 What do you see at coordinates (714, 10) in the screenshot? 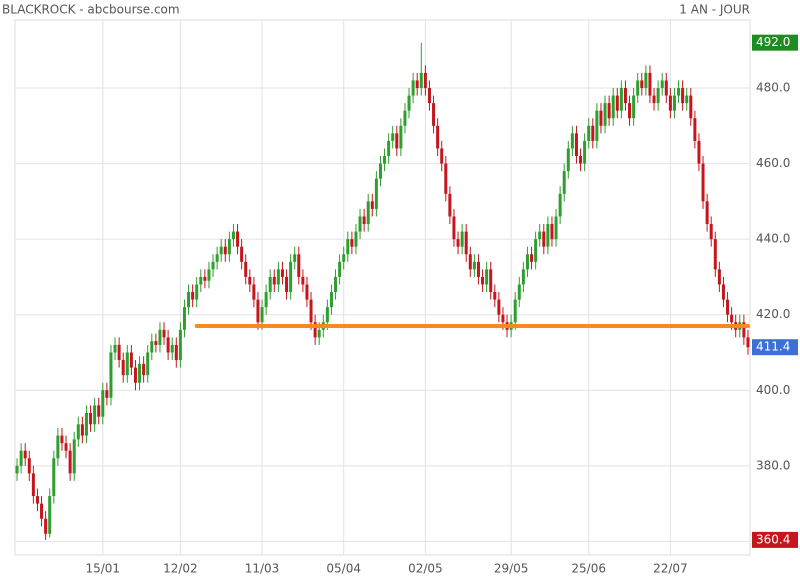
I see `chart-subtitle: 1 AN - JOUR` at bounding box center [714, 10].